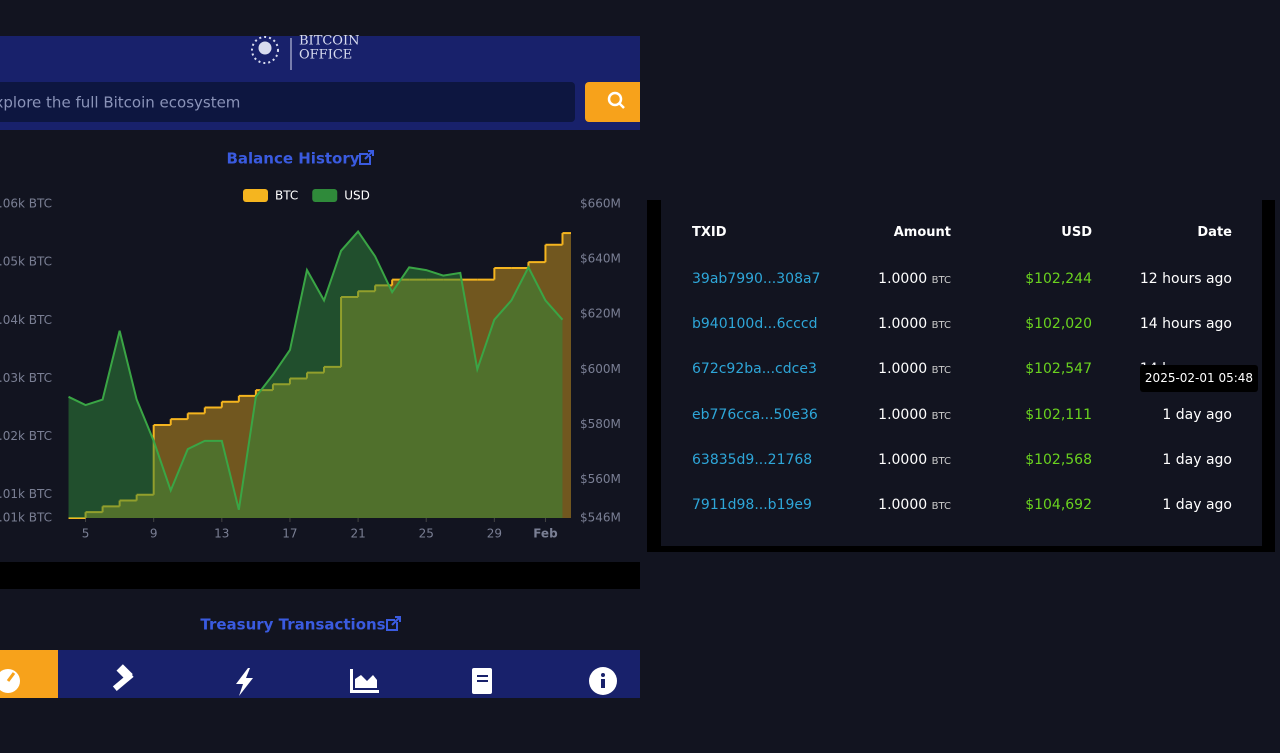 The image size is (1280, 753). What do you see at coordinates (1058, 279) in the screenshot?
I see `usd: $102,244` at bounding box center [1058, 279].